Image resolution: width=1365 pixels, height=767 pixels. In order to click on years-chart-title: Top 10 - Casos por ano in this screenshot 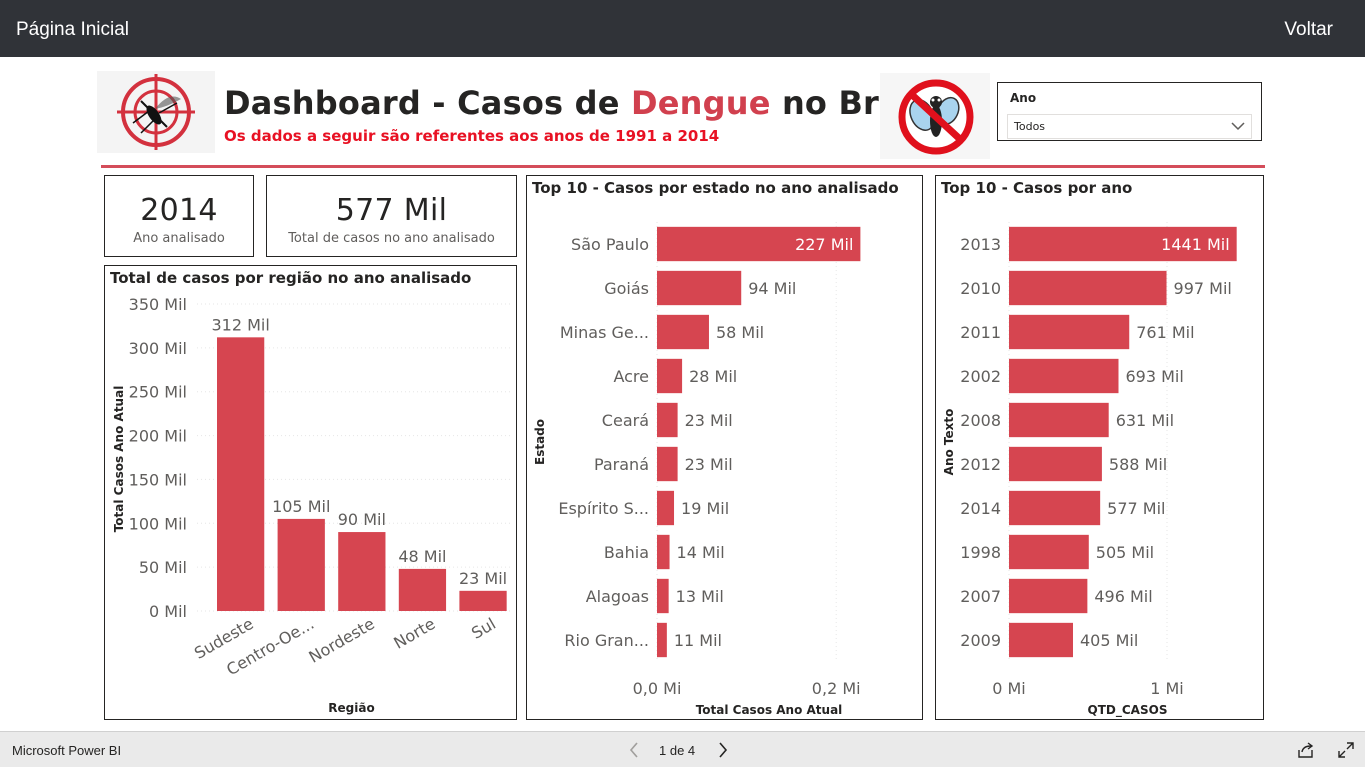, I will do `click(1037, 188)`.